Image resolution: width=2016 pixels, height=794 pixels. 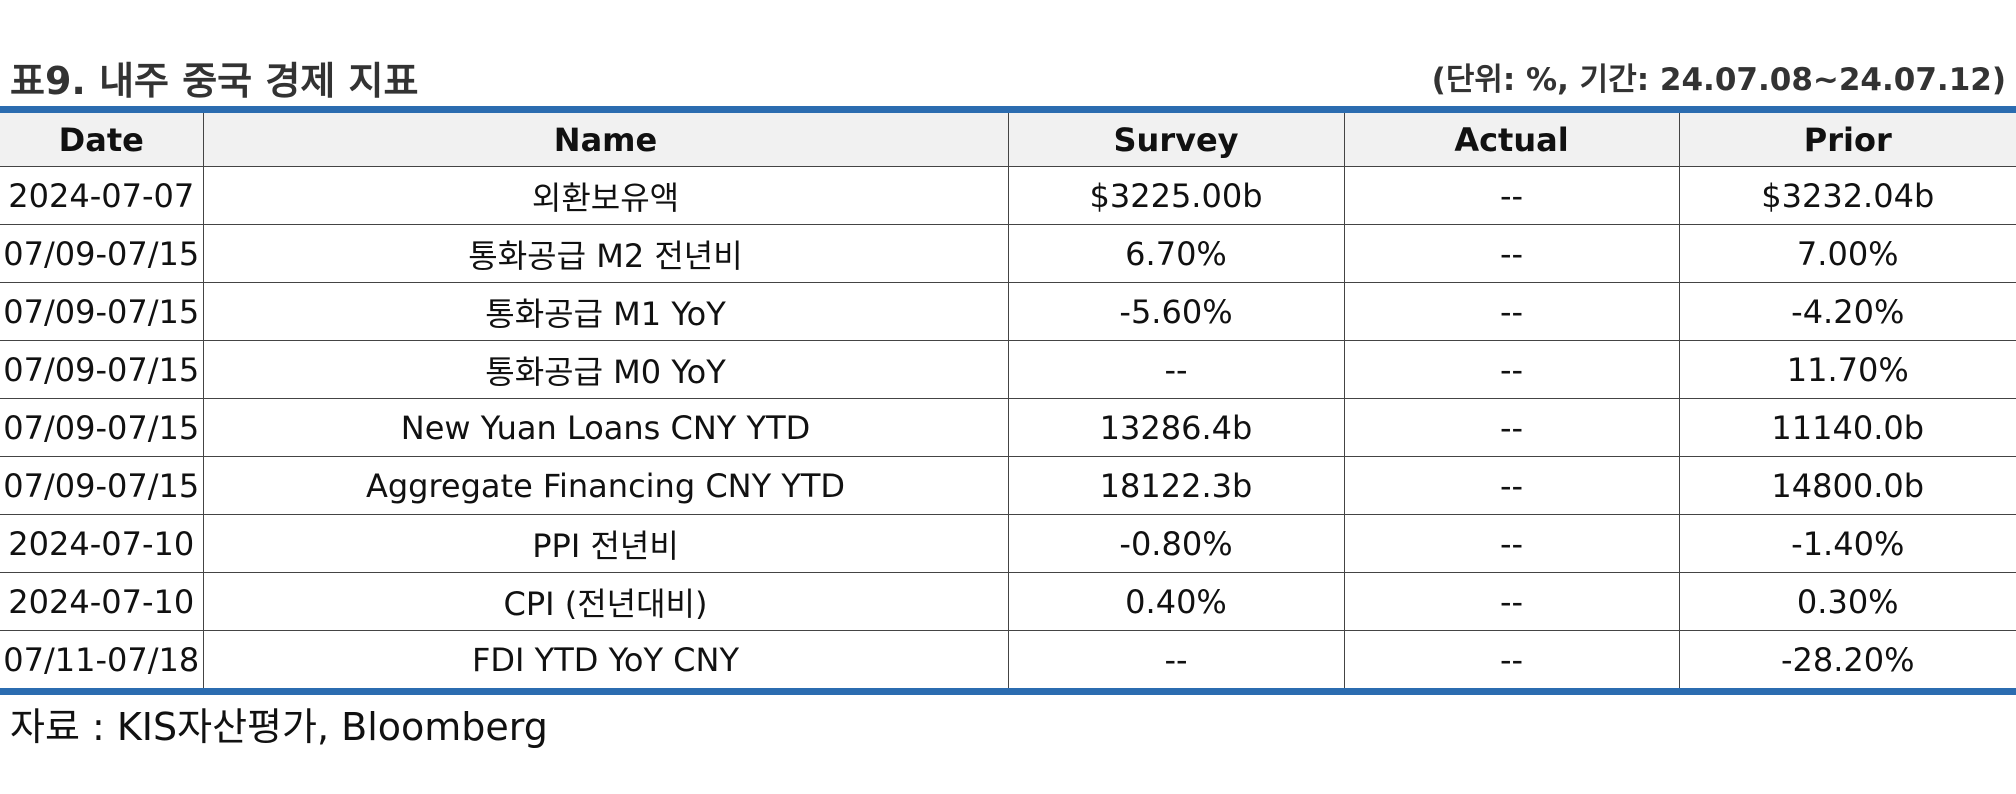 What do you see at coordinates (605, 485) in the screenshot?
I see `cell-name: Aggregate Financing CNY YTD` at bounding box center [605, 485].